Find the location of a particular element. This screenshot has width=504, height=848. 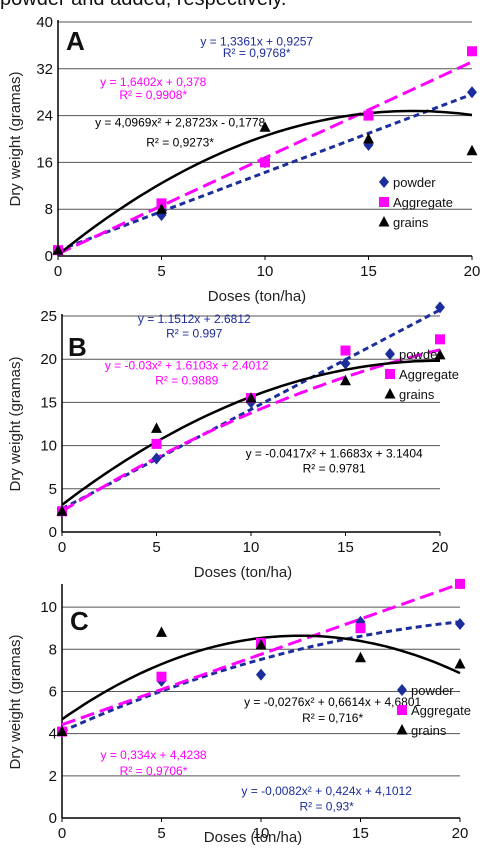

y-tick-label: 5 is located at coordinates (53, 489).